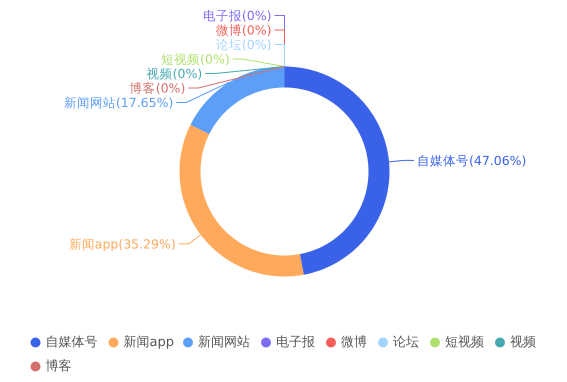 The height and width of the screenshot is (382, 567). Describe the element at coordinates (464, 342) in the screenshot. I see `legend-label: 短视频` at that location.